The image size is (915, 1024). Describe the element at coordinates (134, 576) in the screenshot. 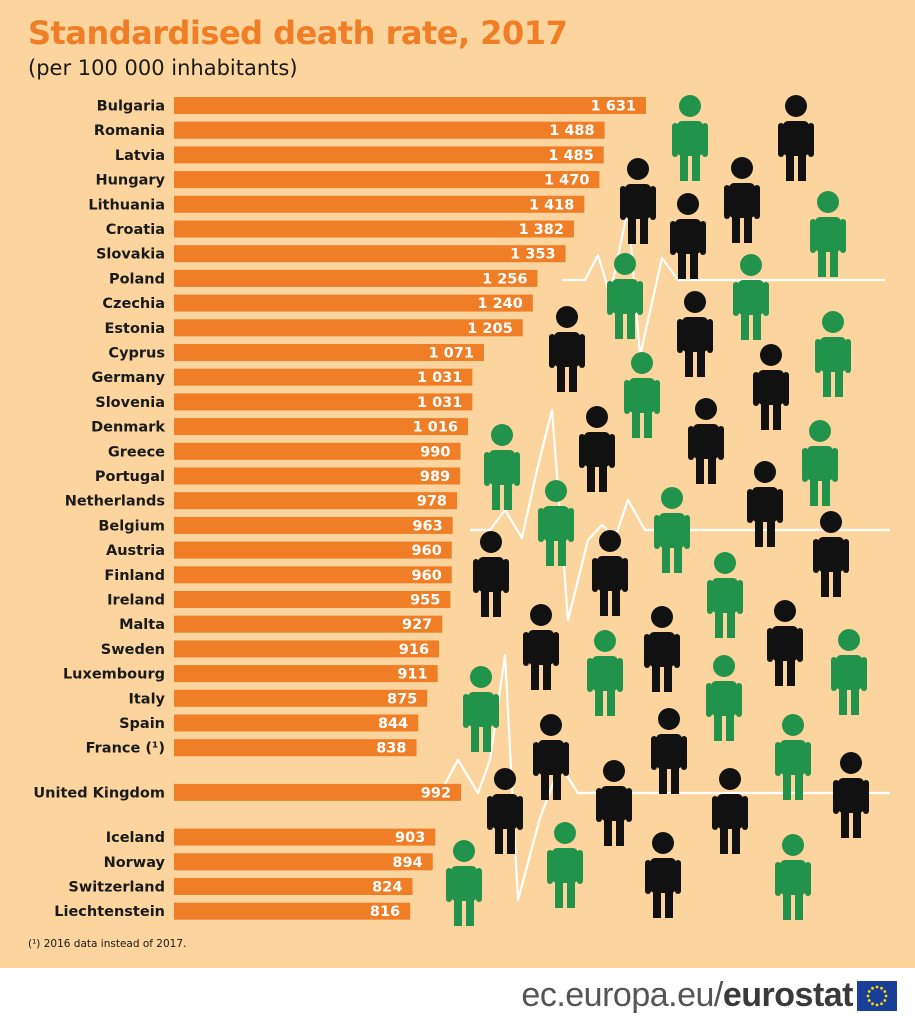

I see `category-label: Finland` at that location.